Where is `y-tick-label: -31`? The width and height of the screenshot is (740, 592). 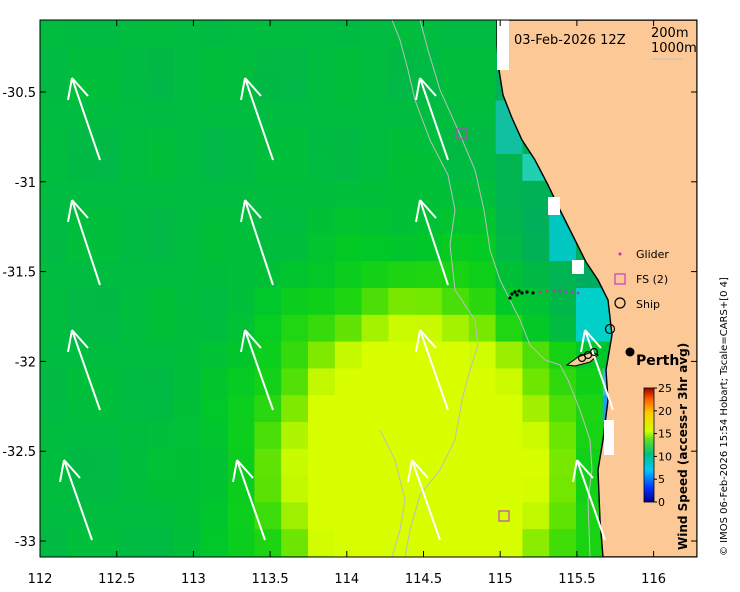 y-tick-label: -31 is located at coordinates (25, 183).